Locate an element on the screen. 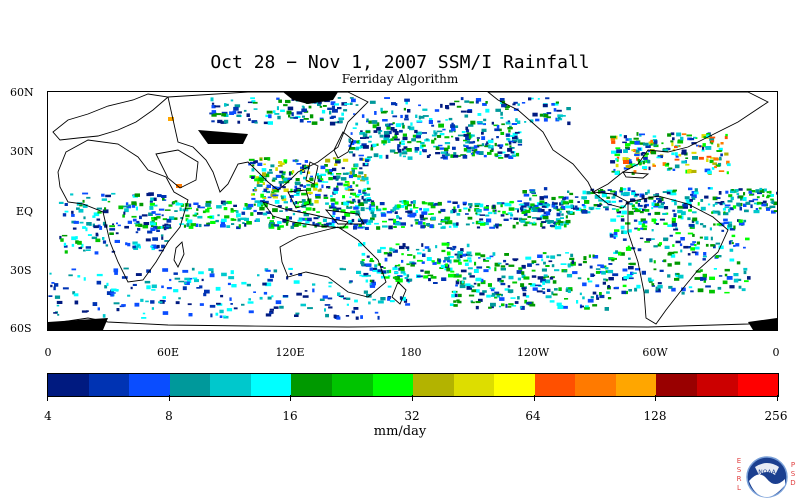  coastline-arabia is located at coordinates (177, 169).